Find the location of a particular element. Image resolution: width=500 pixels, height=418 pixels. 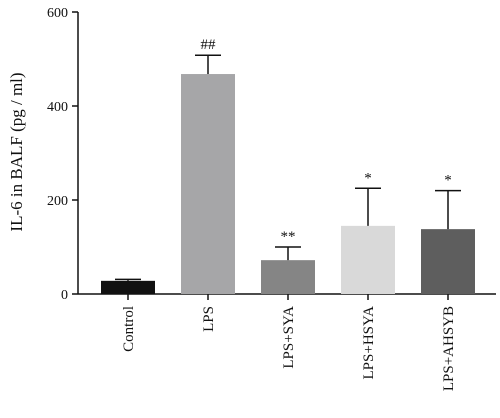

significance-marker: ** is located at coordinates (288, 237).